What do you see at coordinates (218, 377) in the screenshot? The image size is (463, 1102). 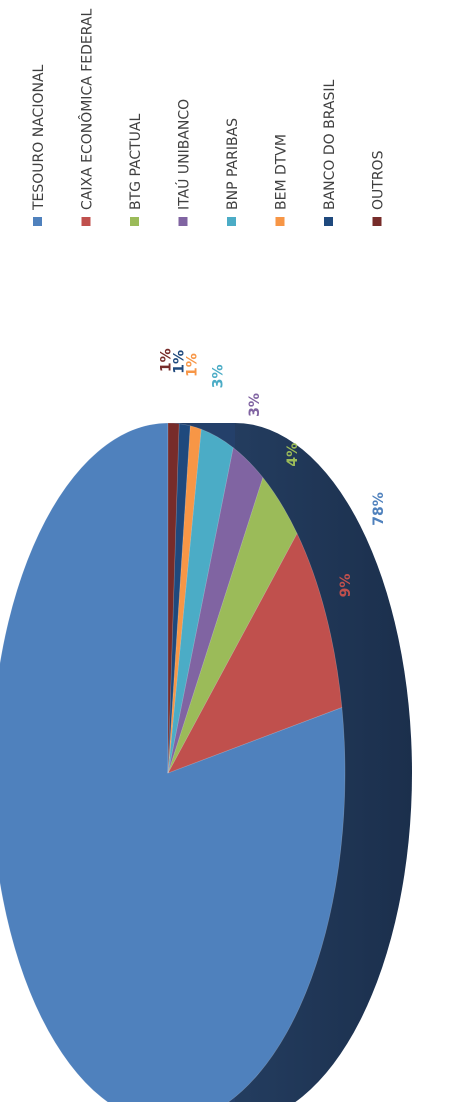 I see `data-label-bnp-paribas: 3%` at bounding box center [218, 377].